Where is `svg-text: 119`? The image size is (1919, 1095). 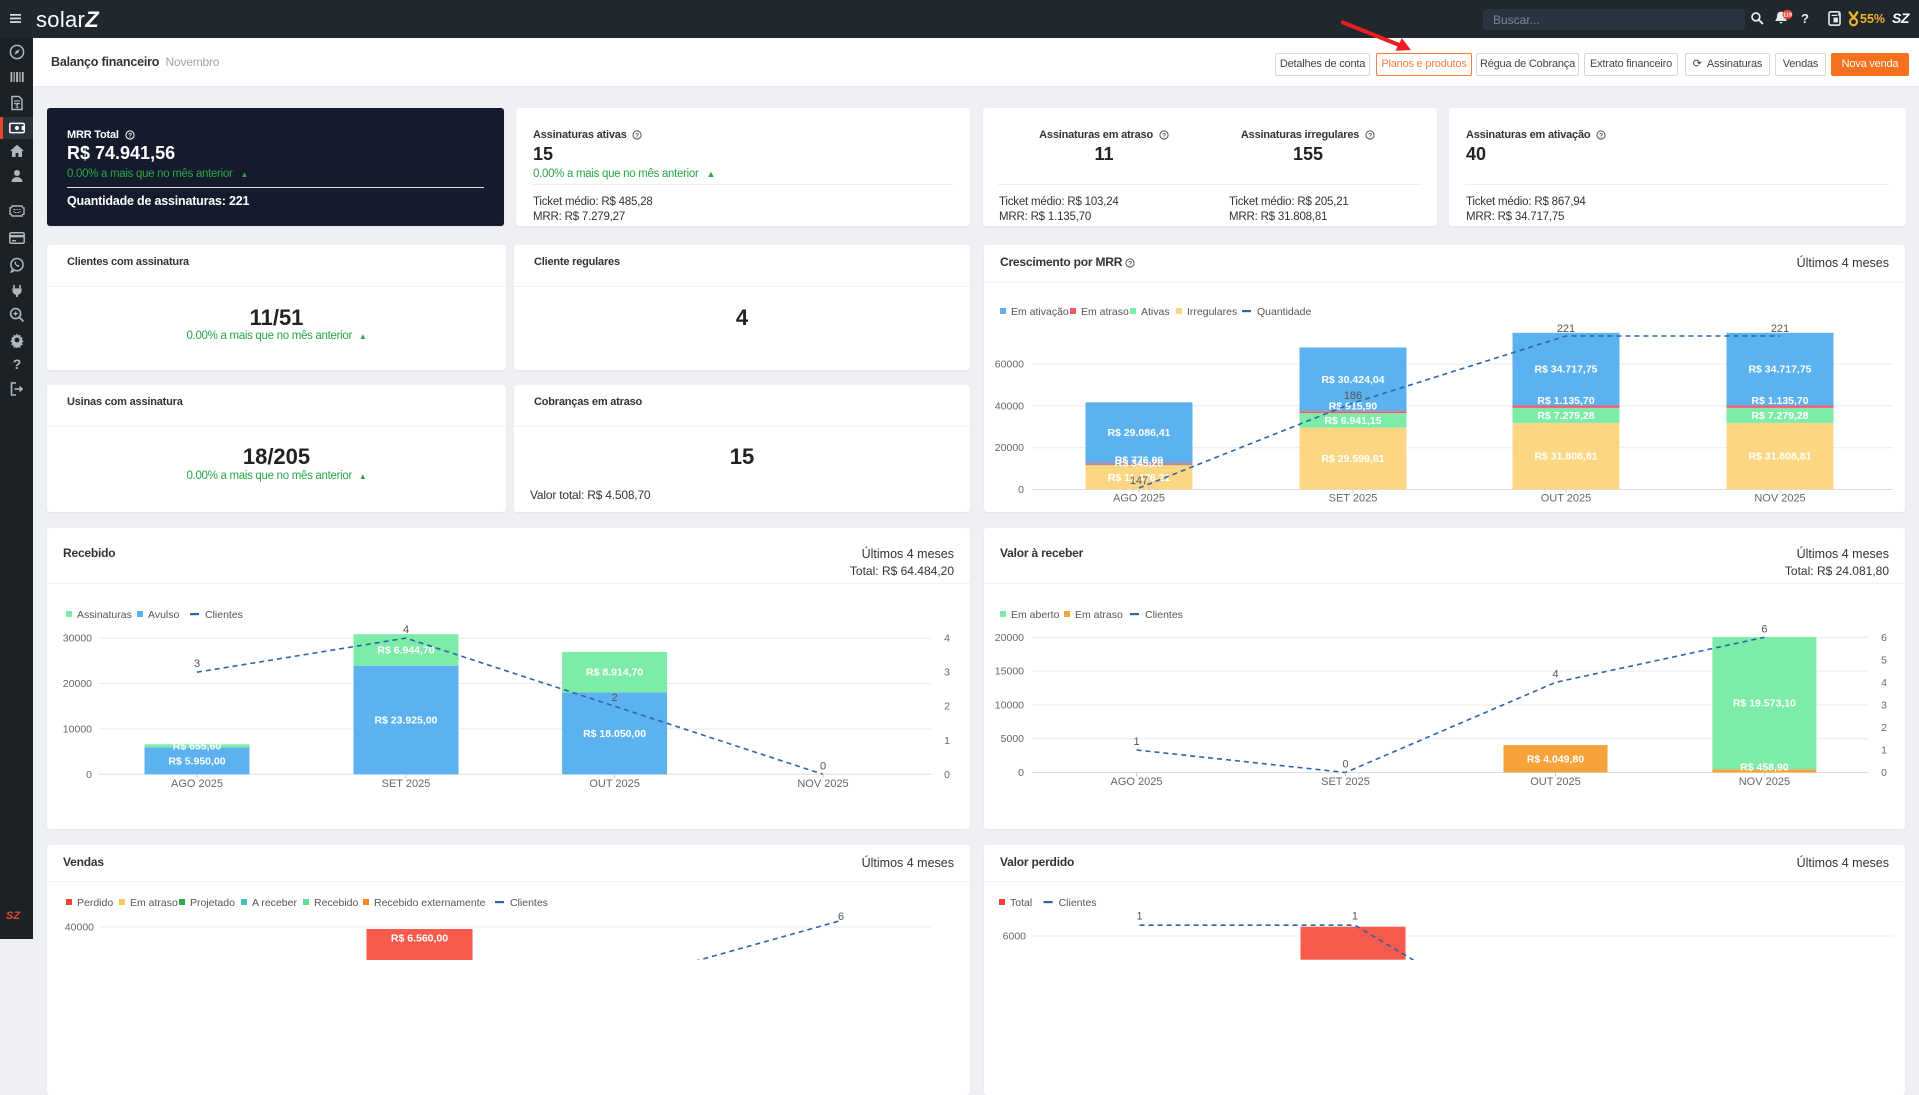
svg-text: 119 is located at coordinates (1787, 16).